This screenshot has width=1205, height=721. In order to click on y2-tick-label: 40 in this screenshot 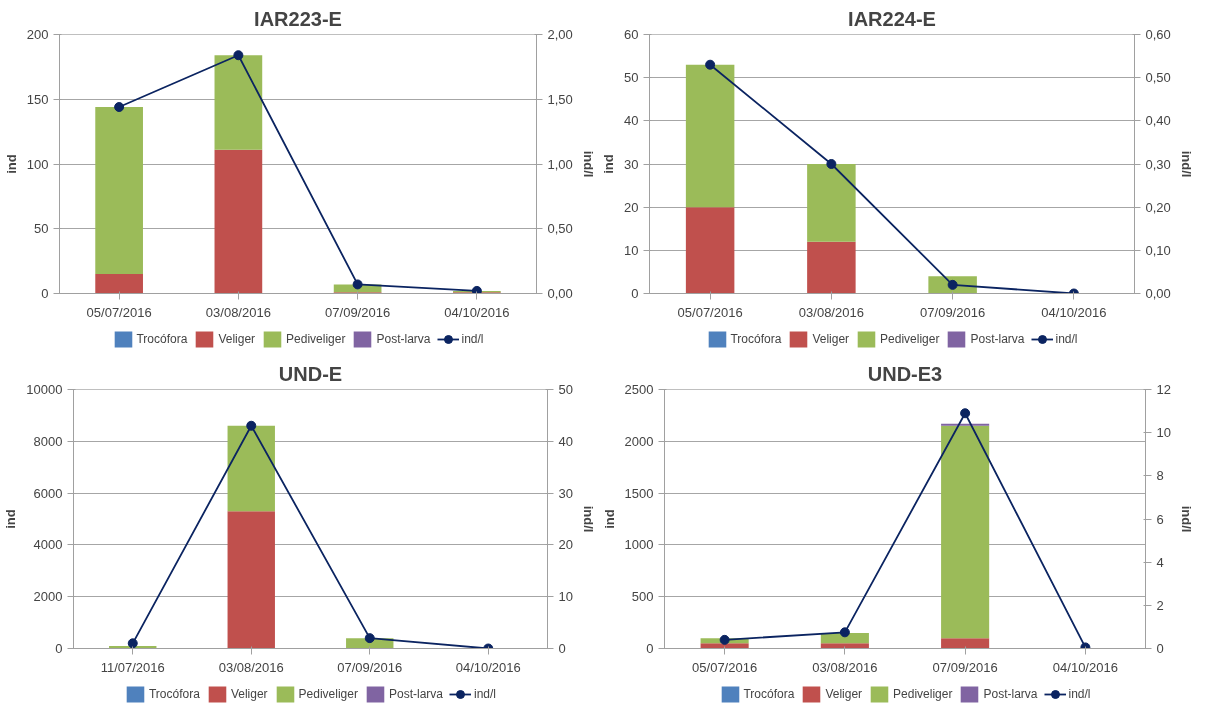, I will do `click(565, 441)`.